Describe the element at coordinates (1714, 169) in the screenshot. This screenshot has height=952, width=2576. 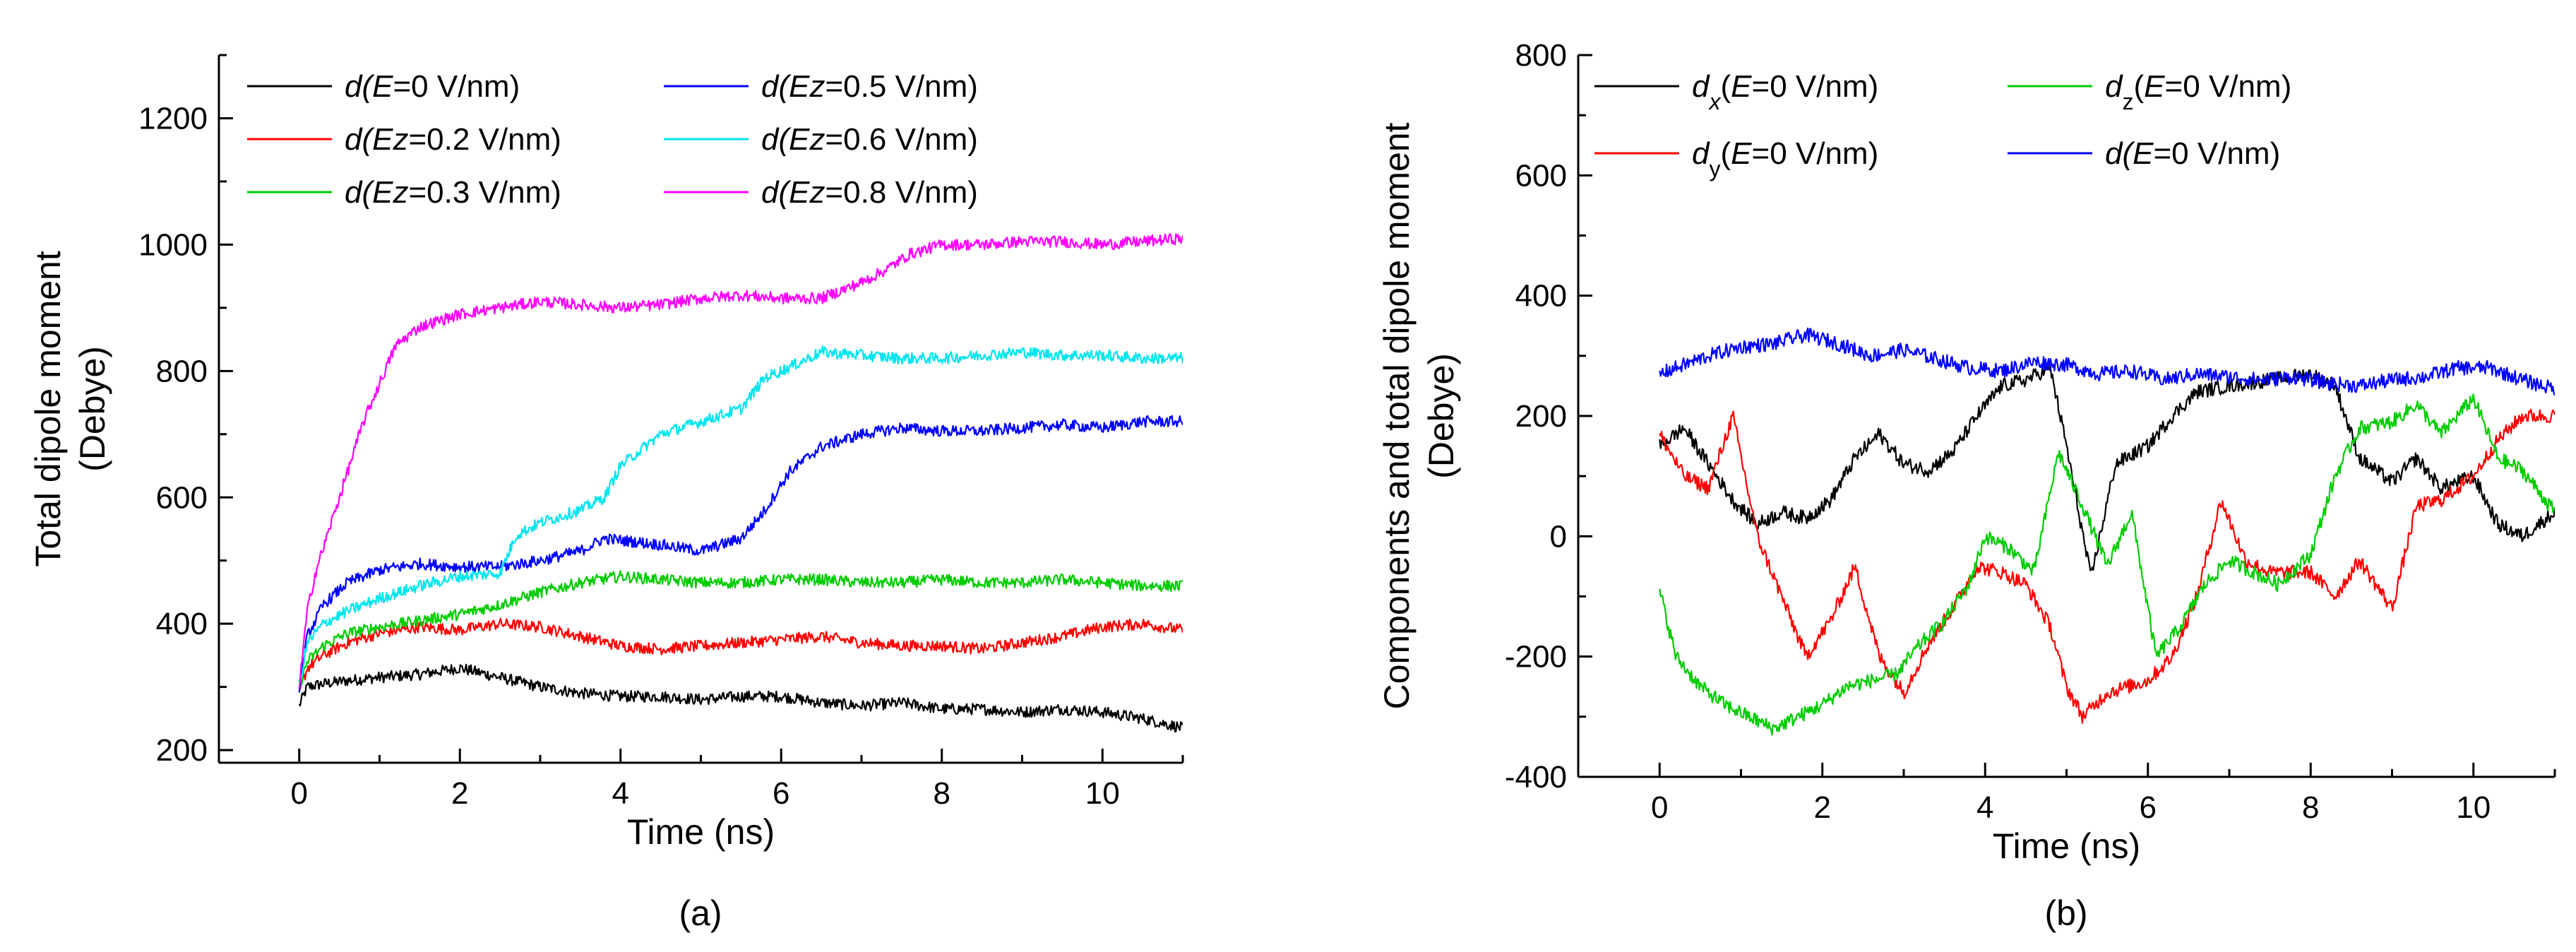
I see `legend-subscript: y` at that location.